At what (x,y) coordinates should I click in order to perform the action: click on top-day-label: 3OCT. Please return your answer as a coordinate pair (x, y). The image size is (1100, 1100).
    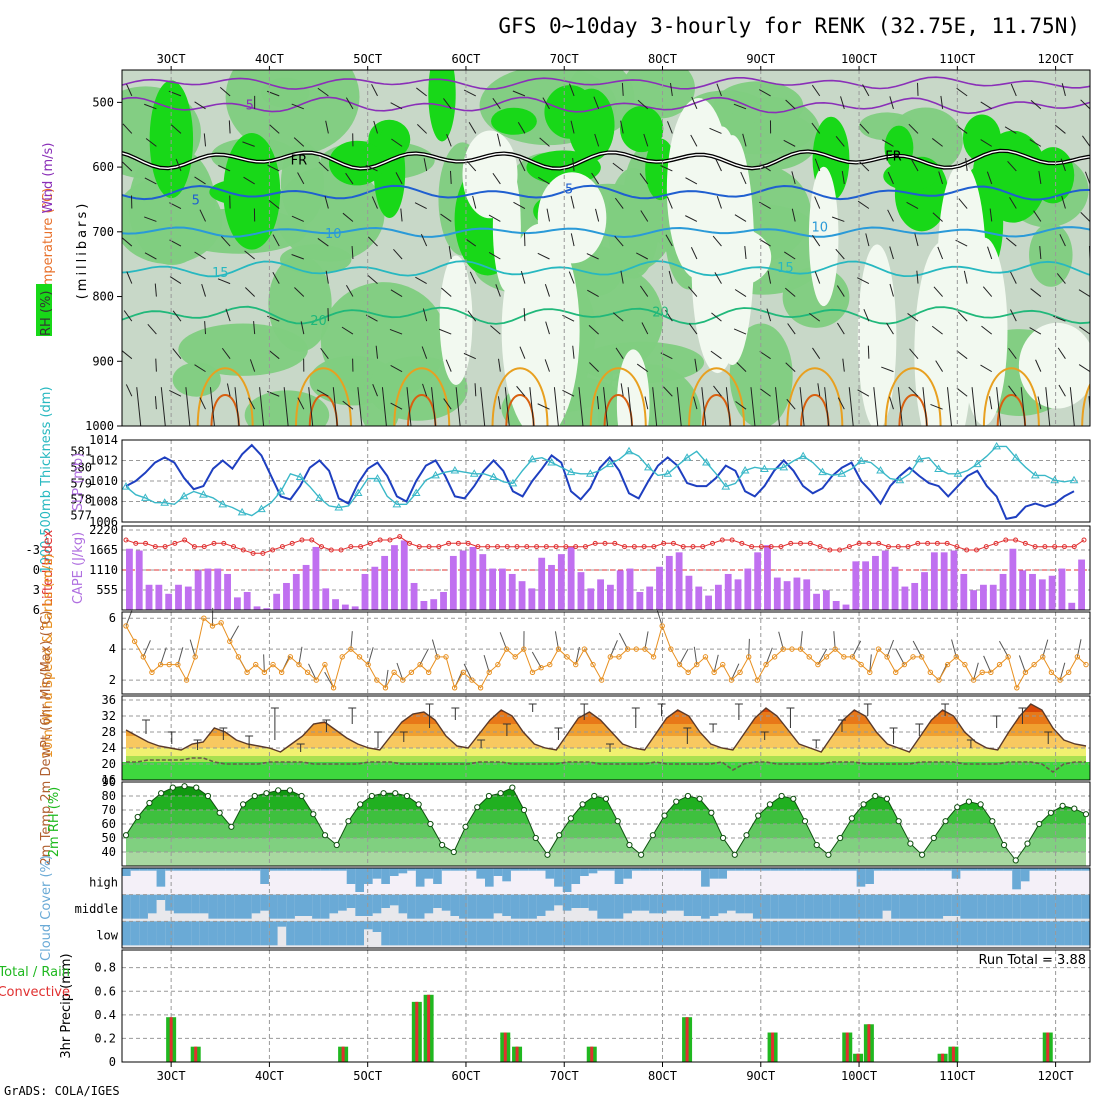
    Looking at the image, I should click on (171, 59).